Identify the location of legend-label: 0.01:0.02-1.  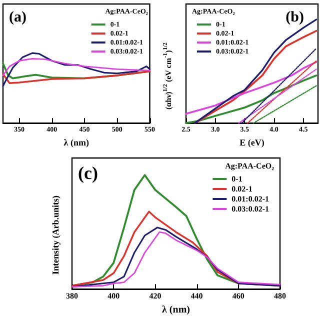
(250, 199).